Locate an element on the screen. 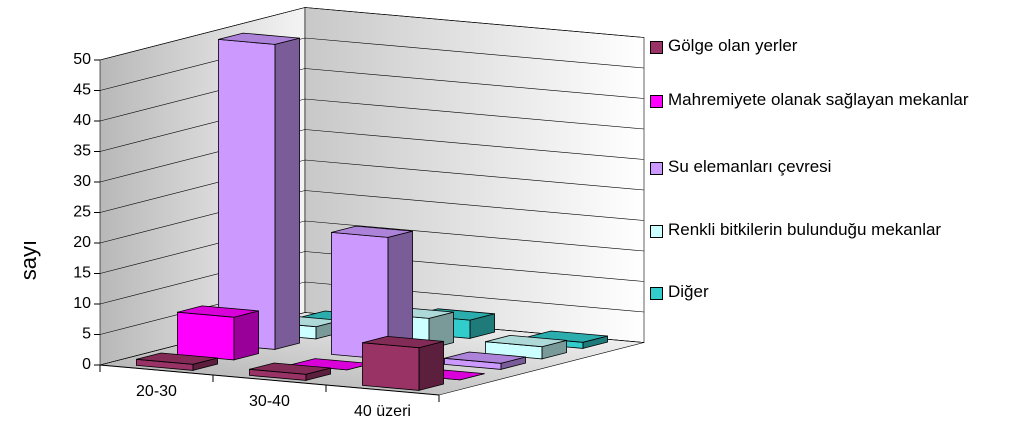 The image size is (1021, 427). x-tick-label: 30-40 is located at coordinates (269, 401).